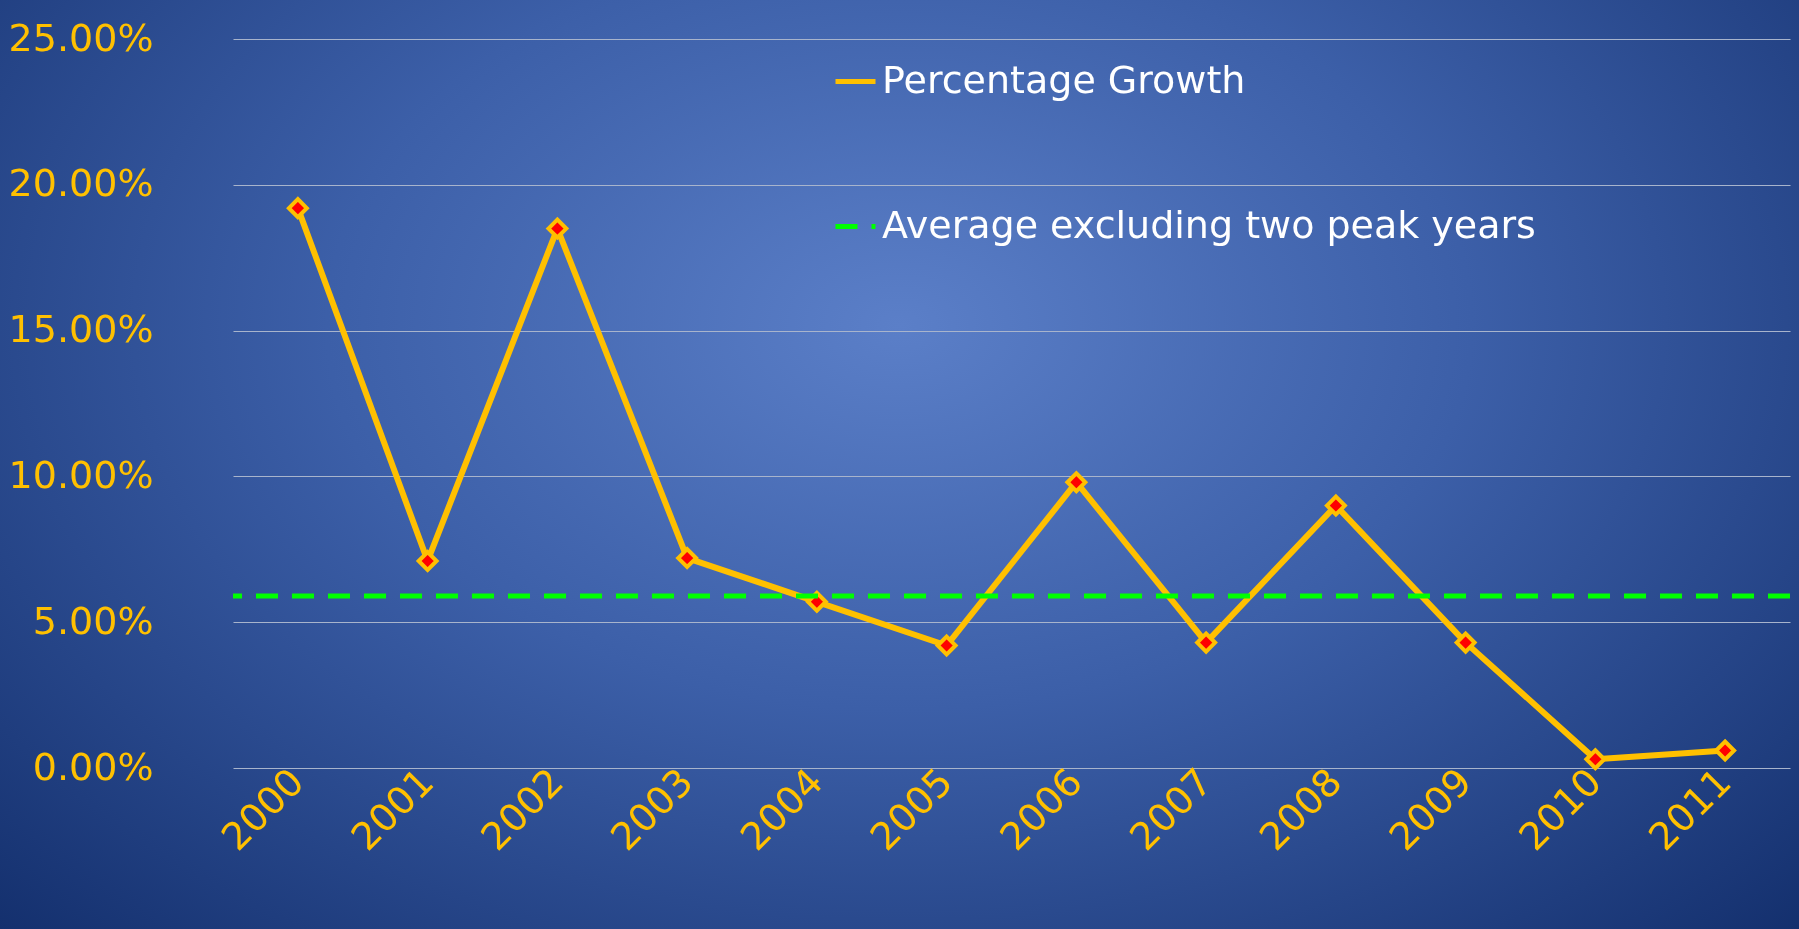 The width and height of the screenshot is (1799, 929). What do you see at coordinates (1209, 224) in the screenshot?
I see `legend-label: Average excluding two peak years` at bounding box center [1209, 224].